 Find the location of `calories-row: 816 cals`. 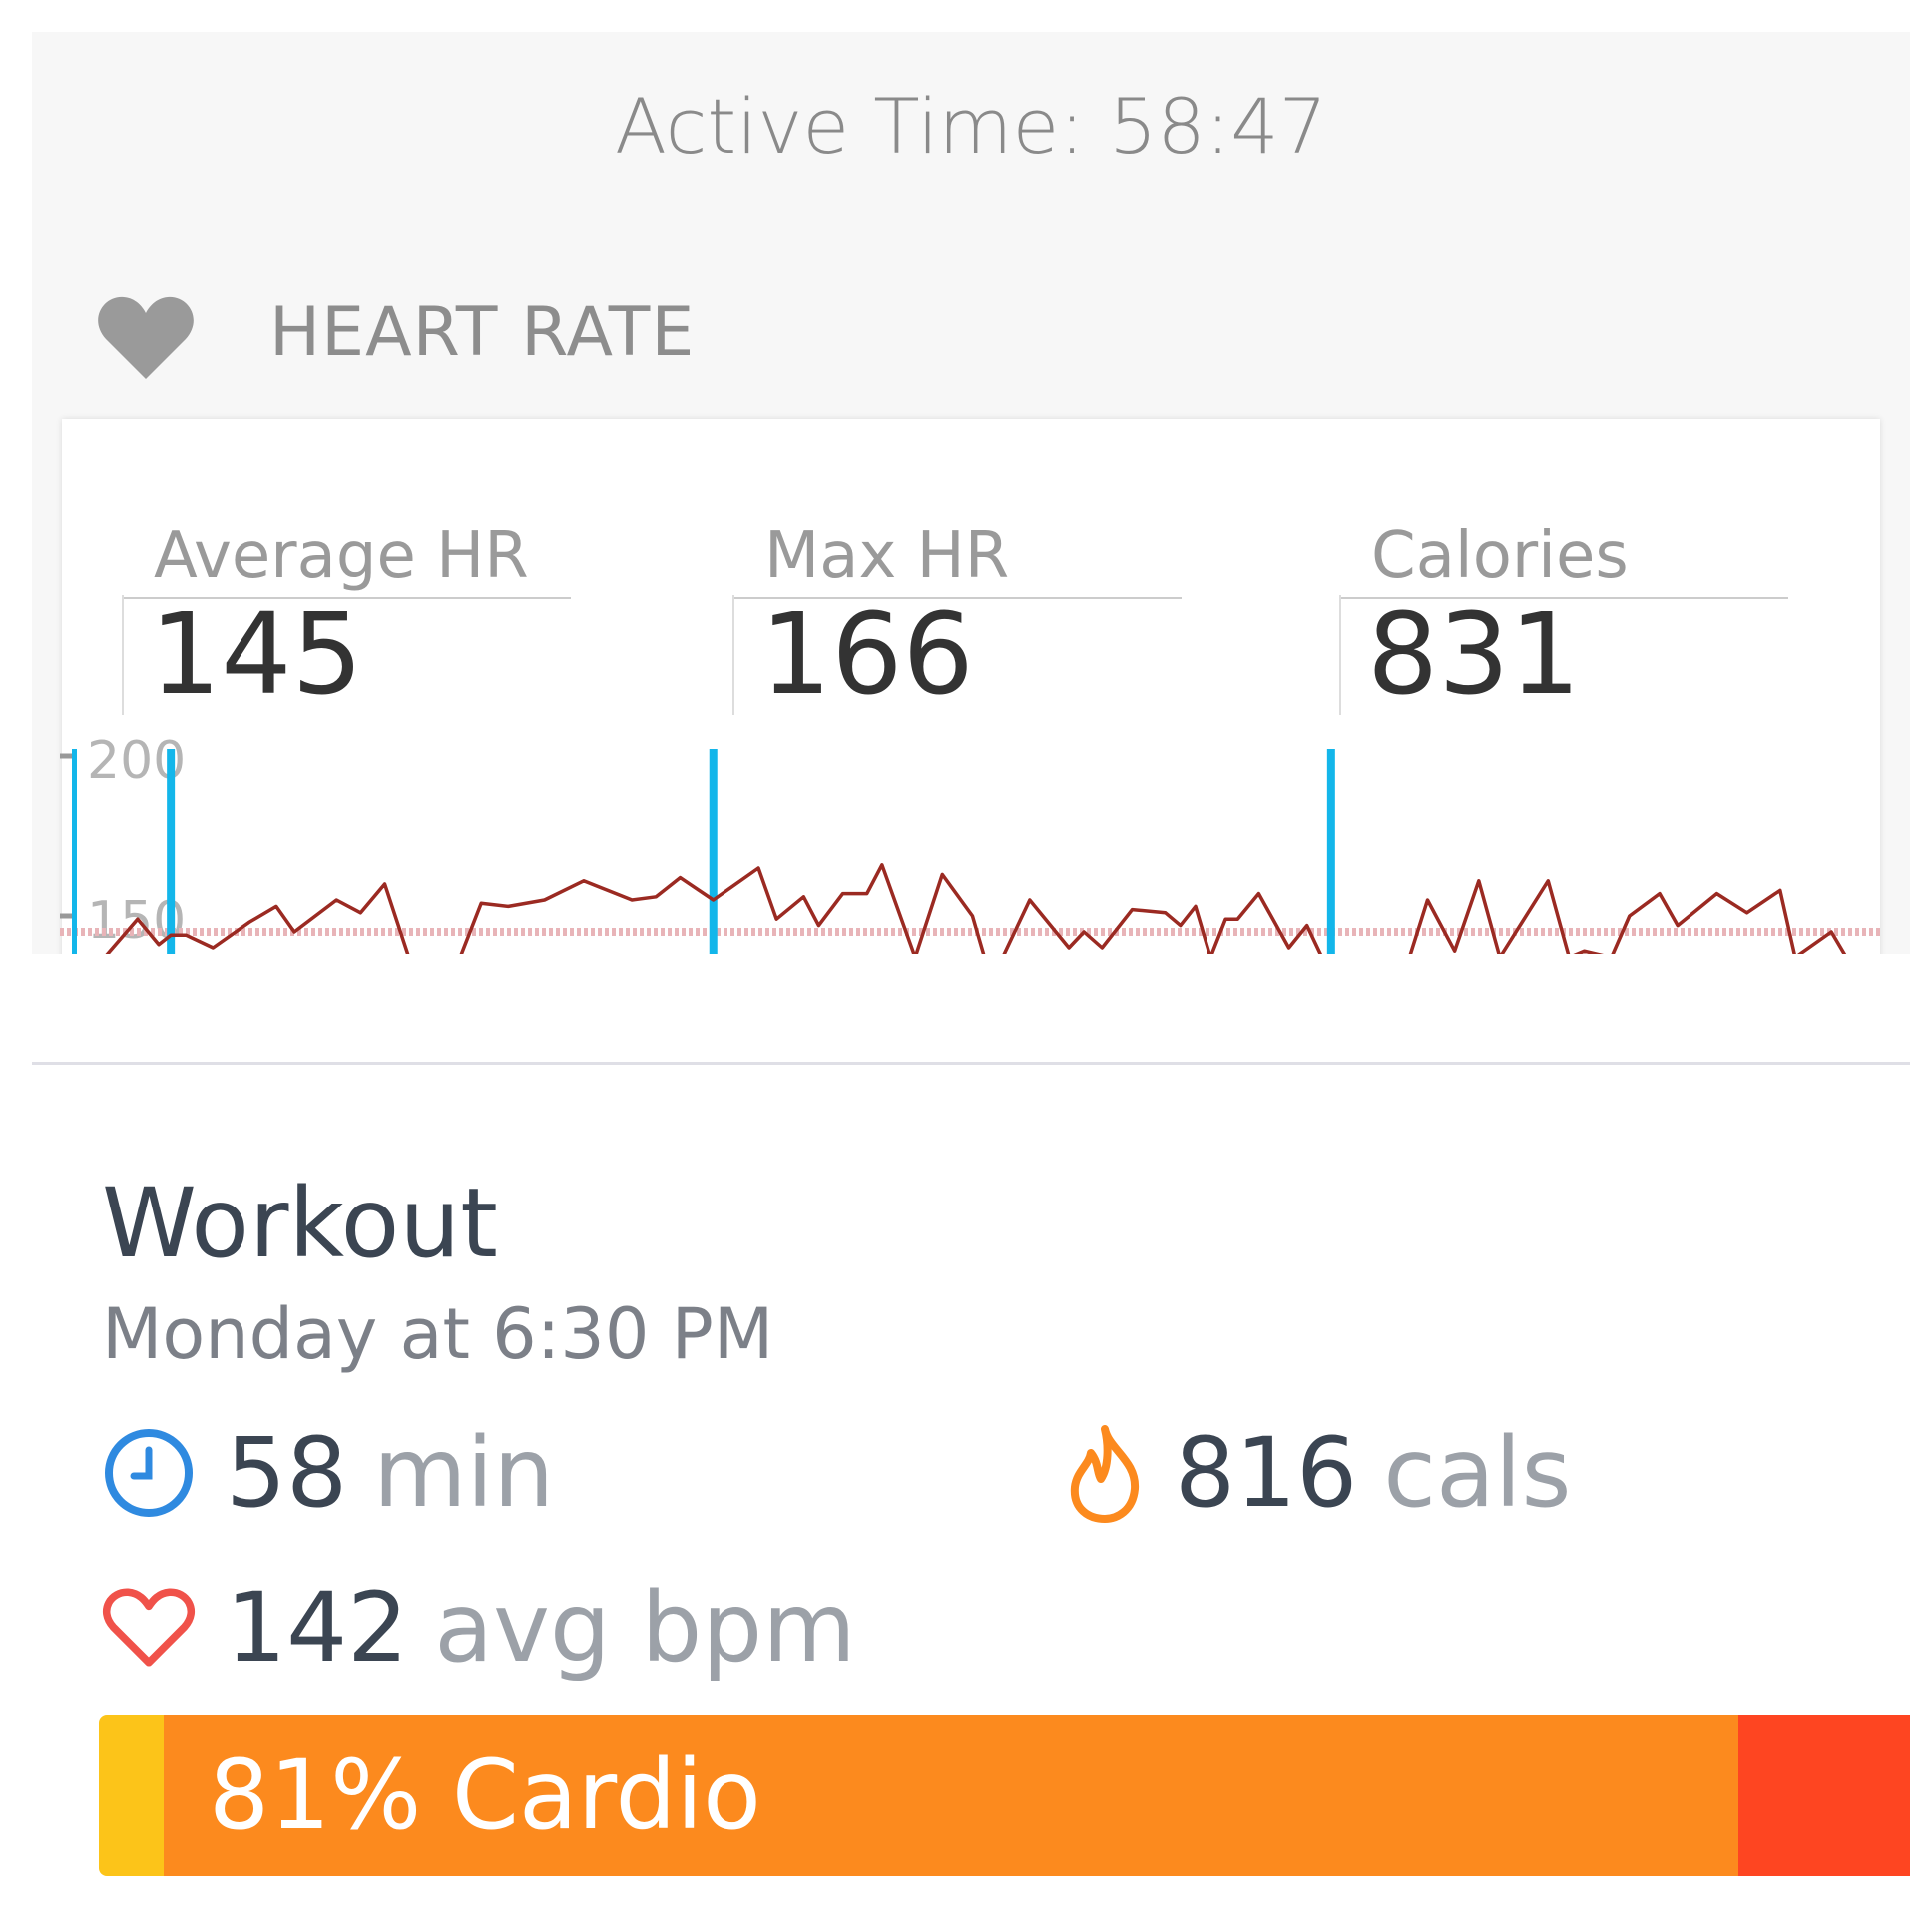

calories-row: 816 cals is located at coordinates (1318, 1473).